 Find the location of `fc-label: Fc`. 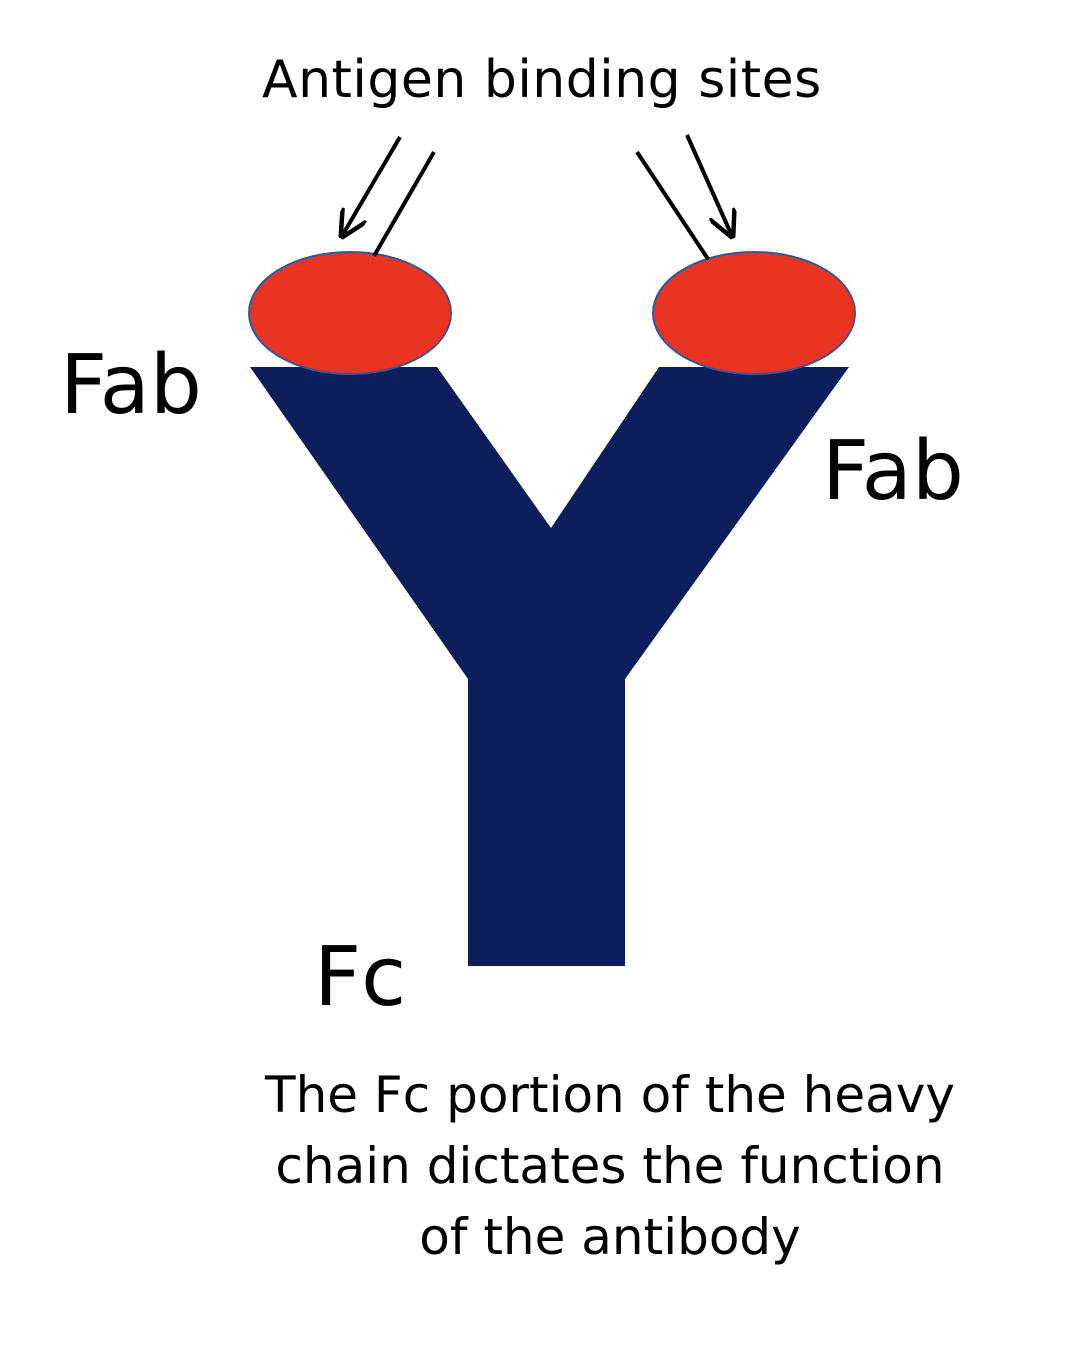

fc-label: Fc is located at coordinates (360, 977).